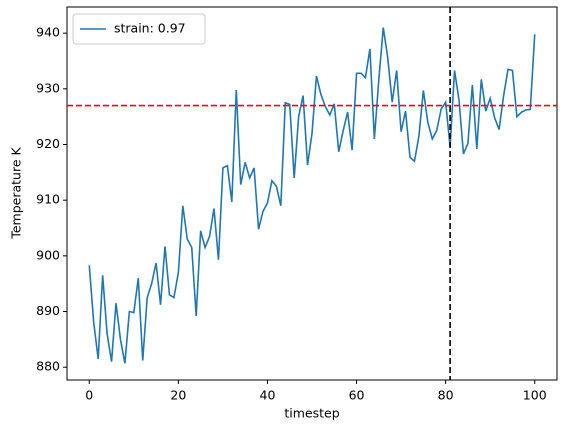  Describe the element at coordinates (178, 395) in the screenshot. I see `x-tick-label: 20` at that location.